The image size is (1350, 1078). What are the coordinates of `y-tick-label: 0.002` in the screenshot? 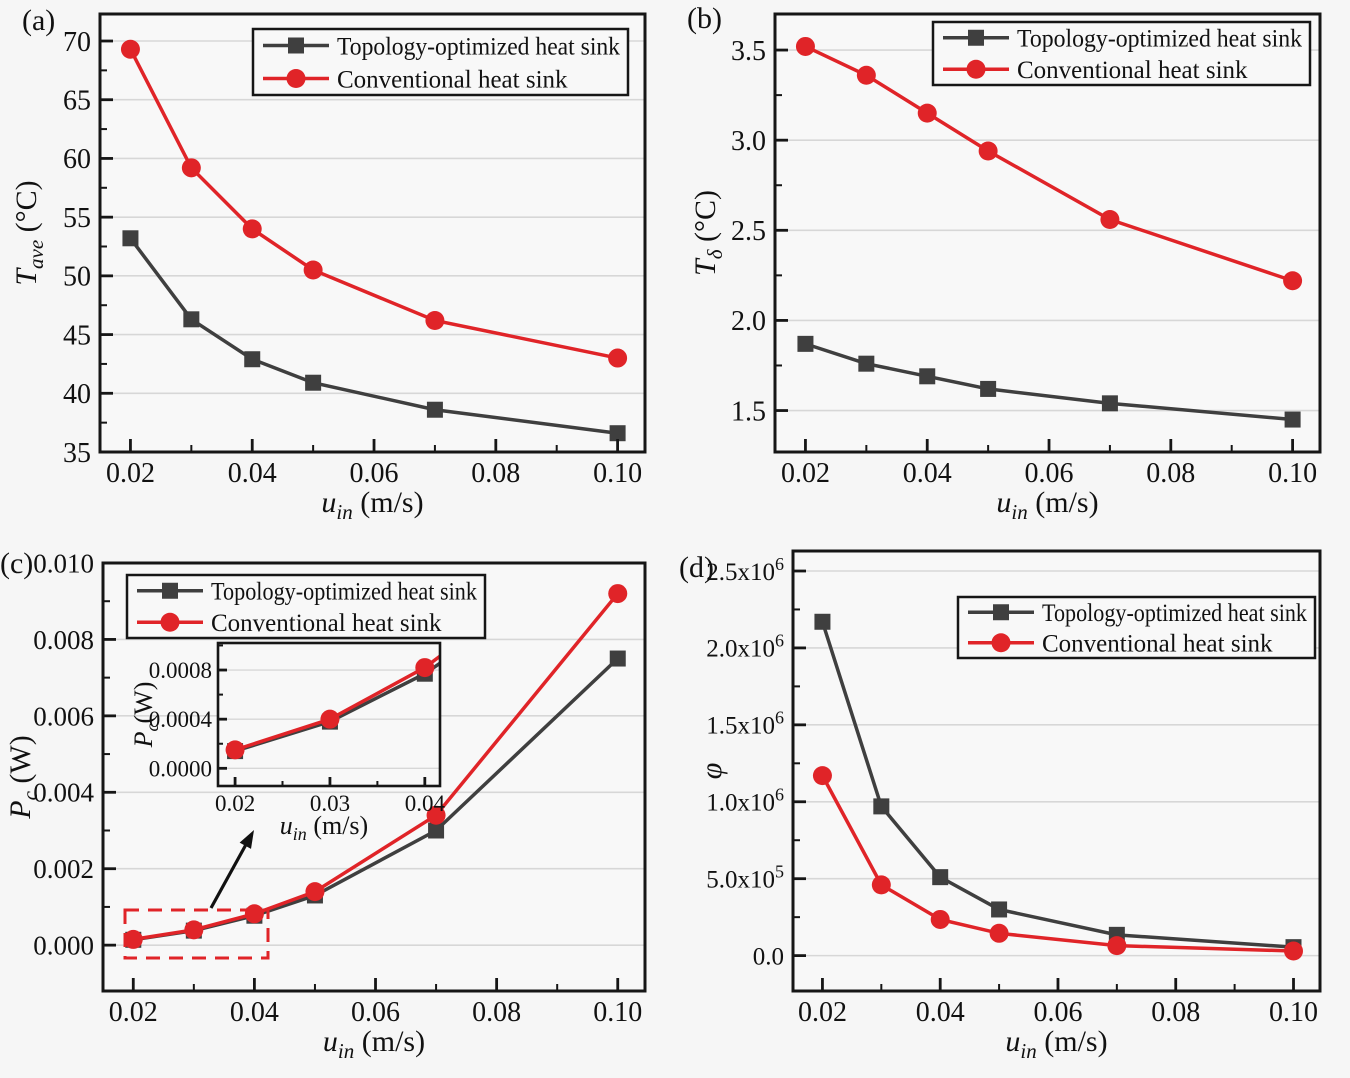 It's located at (63, 869).